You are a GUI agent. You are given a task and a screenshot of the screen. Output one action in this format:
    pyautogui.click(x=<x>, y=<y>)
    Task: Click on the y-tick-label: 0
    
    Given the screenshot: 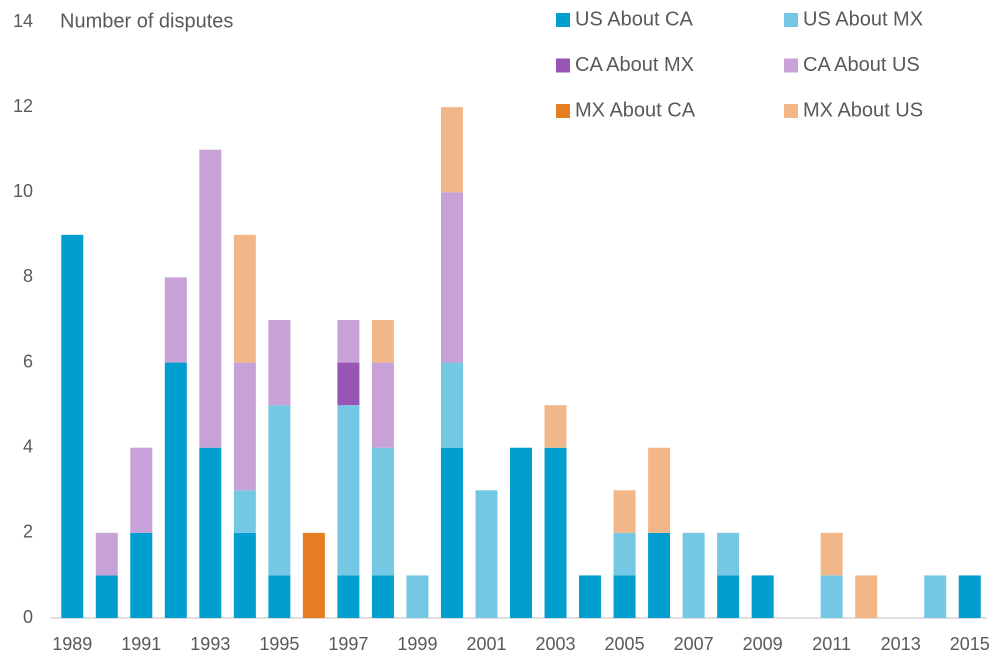 What is the action you would take?
    pyautogui.click(x=28, y=617)
    